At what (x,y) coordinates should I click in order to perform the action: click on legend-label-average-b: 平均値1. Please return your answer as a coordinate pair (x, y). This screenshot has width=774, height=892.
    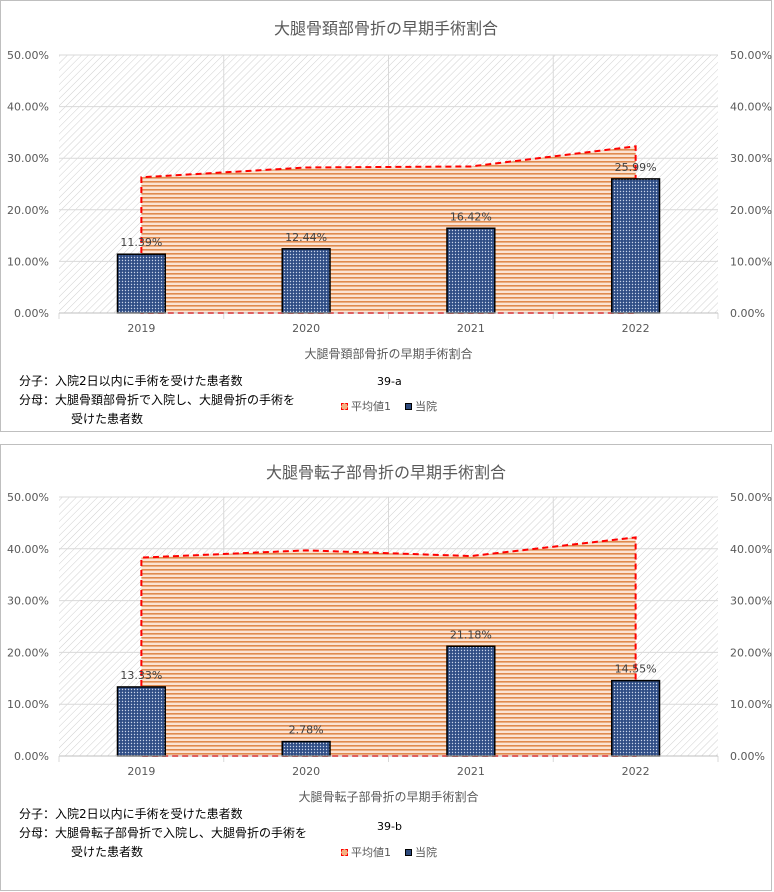
    Looking at the image, I should click on (371, 852).